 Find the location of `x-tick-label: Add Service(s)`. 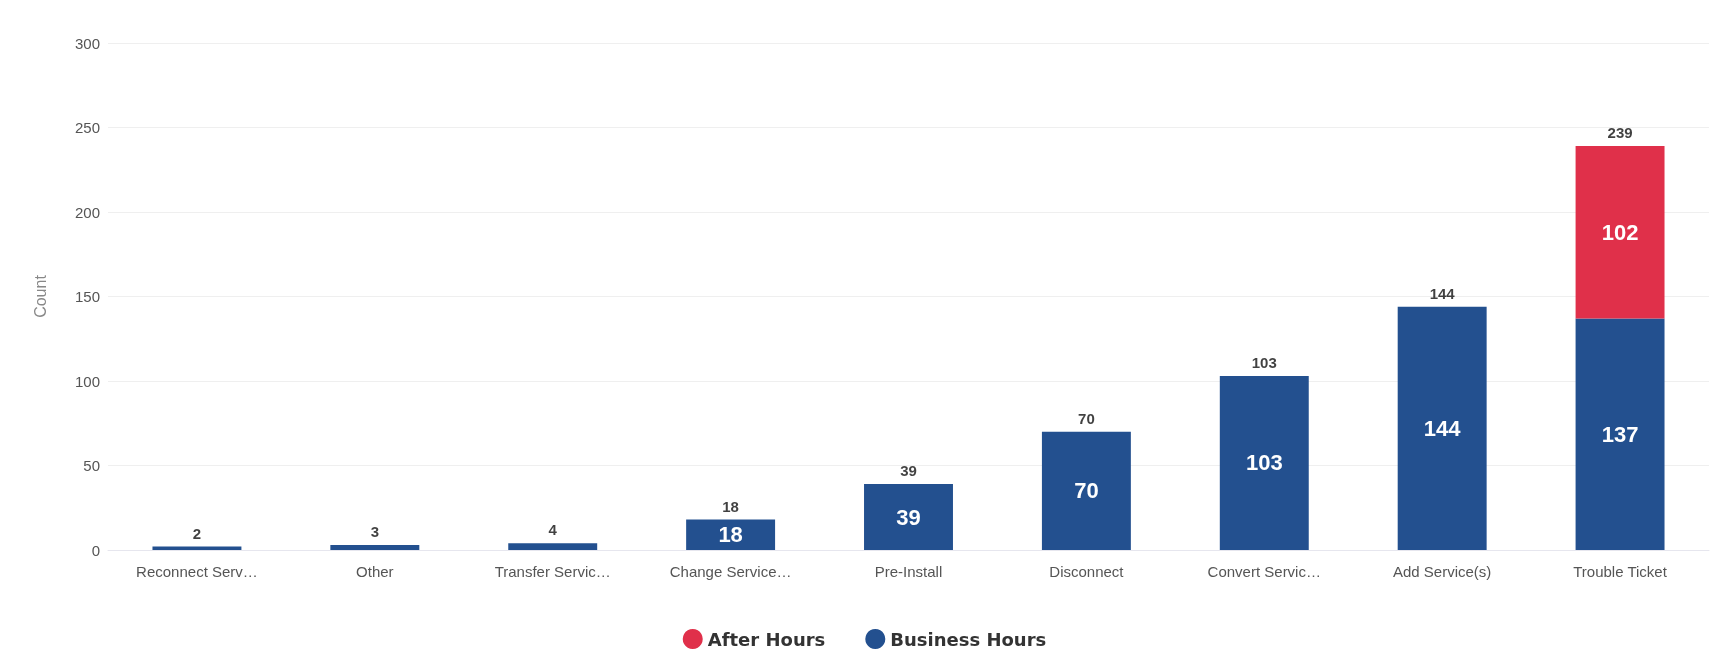

x-tick-label: Add Service(s) is located at coordinates (1442, 571).